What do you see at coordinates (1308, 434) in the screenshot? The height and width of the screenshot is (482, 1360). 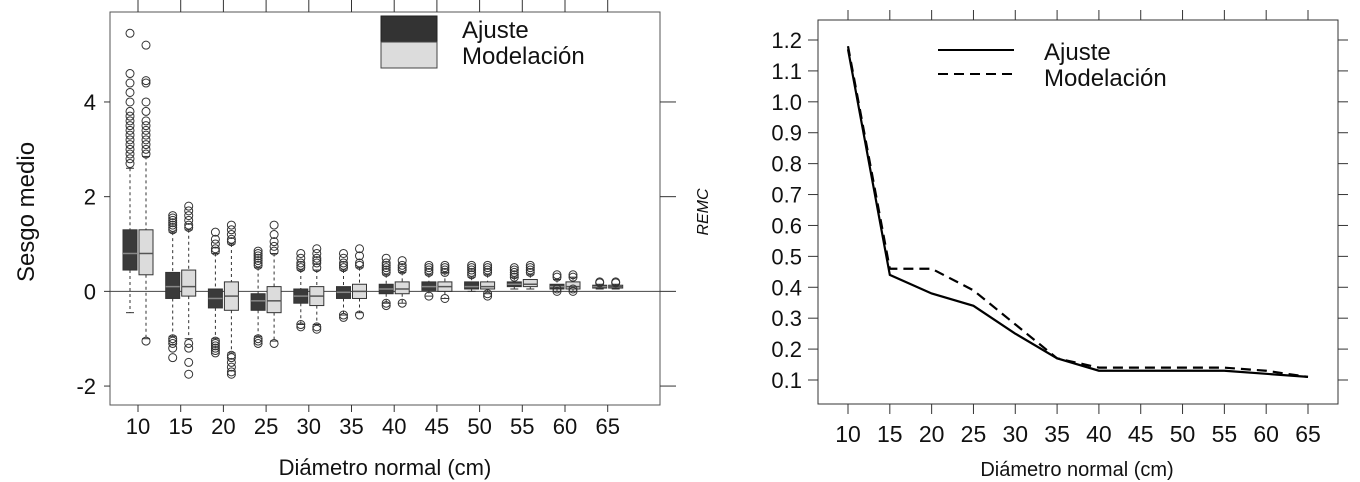 I see `x-tick-label: 65` at bounding box center [1308, 434].